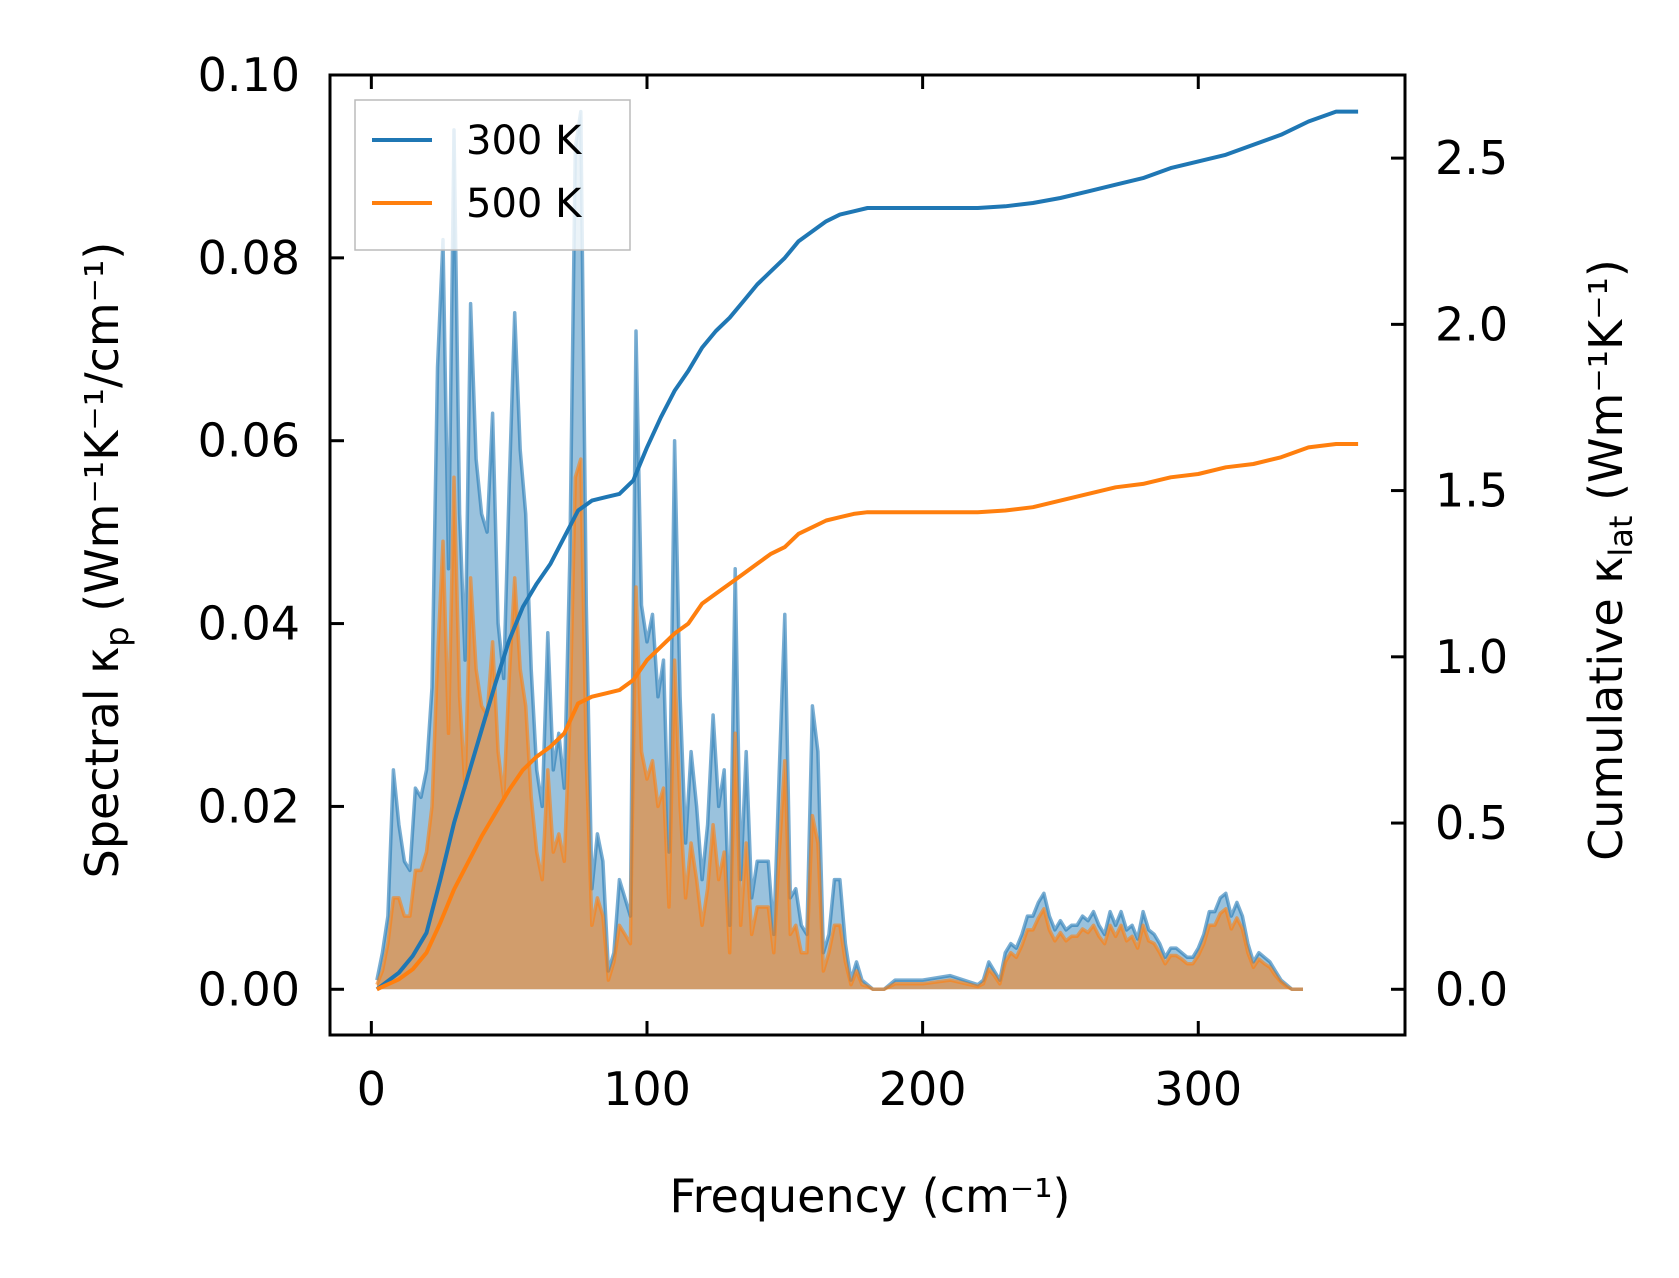 This screenshot has height=1278, width=1679. I want to click on right-y-tick-label: 2.0, so click(1471, 324).